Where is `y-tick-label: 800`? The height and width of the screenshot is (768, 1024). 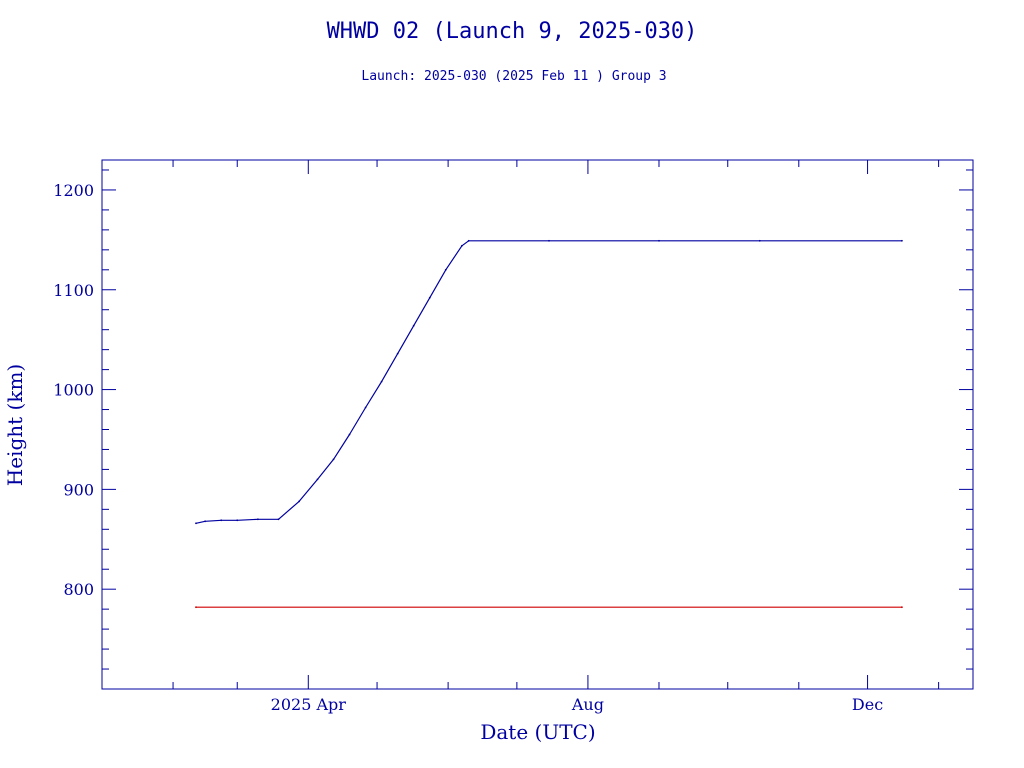
y-tick-label: 800 is located at coordinates (78, 589).